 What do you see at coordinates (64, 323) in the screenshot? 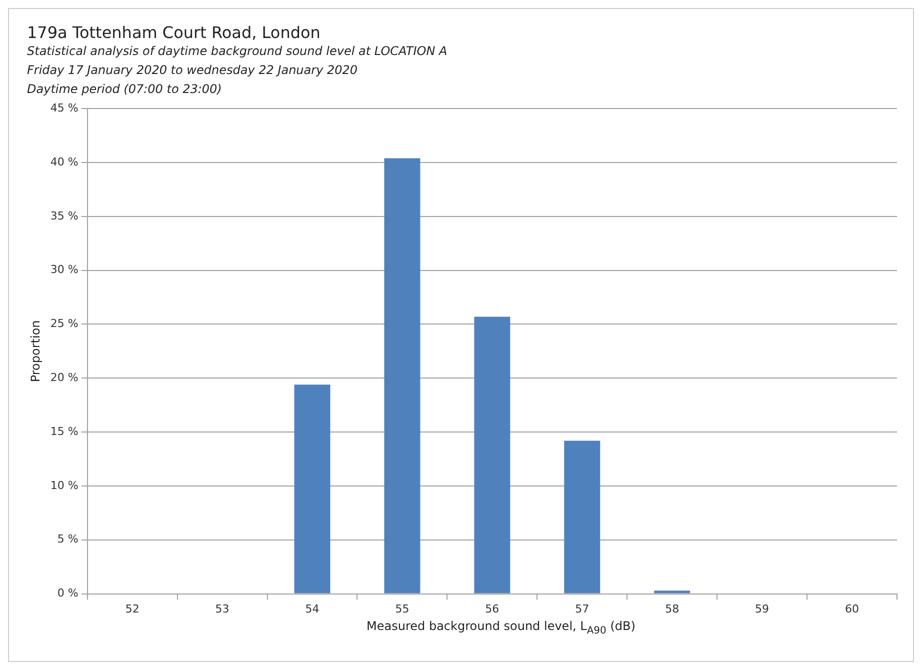
I see `y-tick-label: 25 %` at bounding box center [64, 323].